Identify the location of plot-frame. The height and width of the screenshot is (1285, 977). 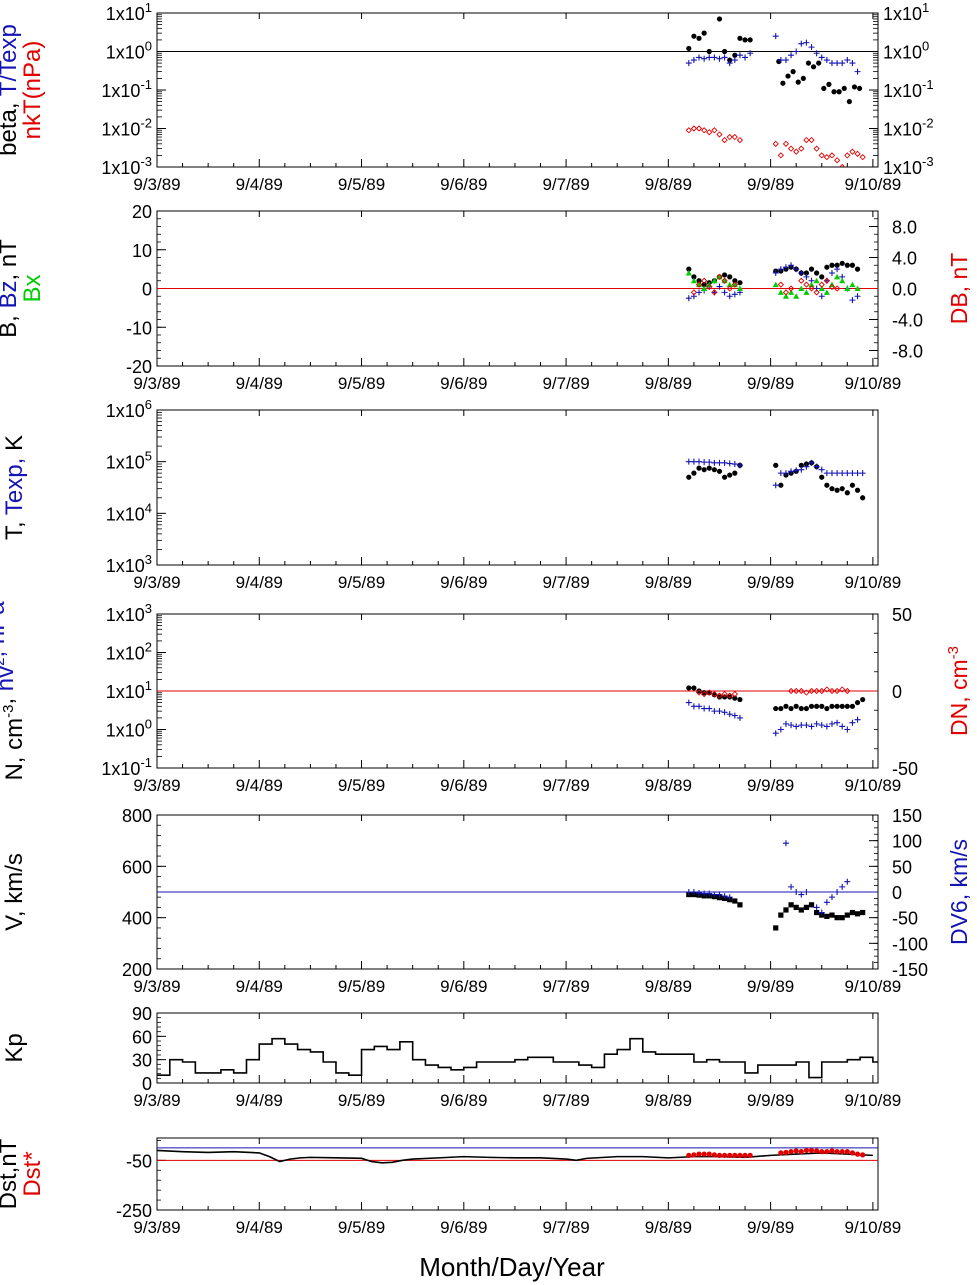
(517, 90).